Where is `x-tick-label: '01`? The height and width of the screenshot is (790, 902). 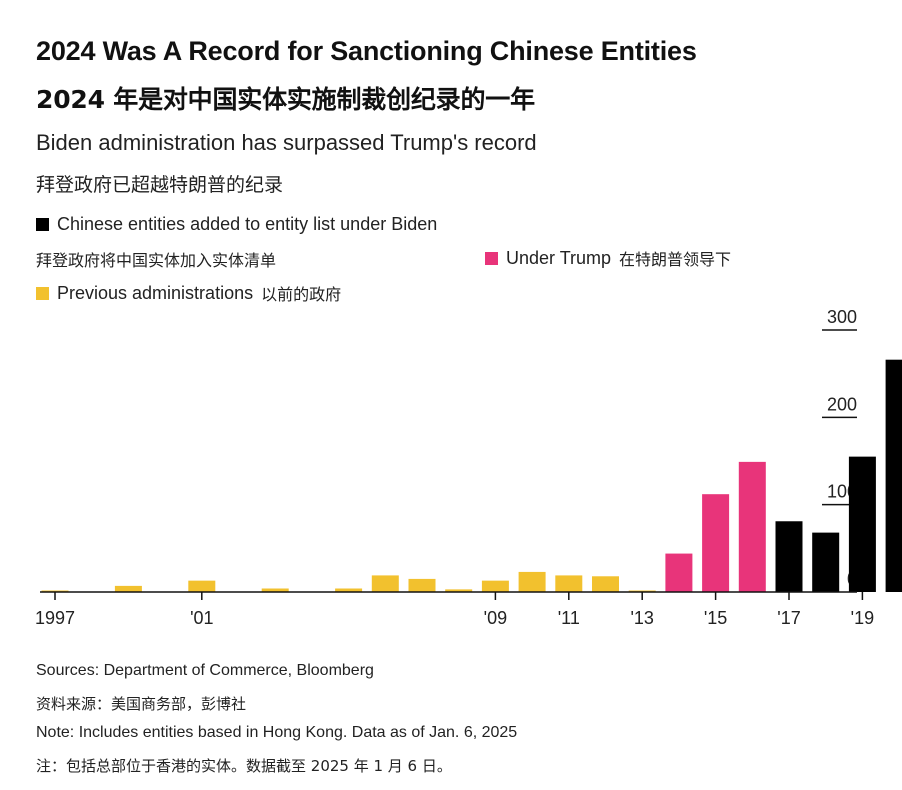
x-tick-label: '01 is located at coordinates (201, 618).